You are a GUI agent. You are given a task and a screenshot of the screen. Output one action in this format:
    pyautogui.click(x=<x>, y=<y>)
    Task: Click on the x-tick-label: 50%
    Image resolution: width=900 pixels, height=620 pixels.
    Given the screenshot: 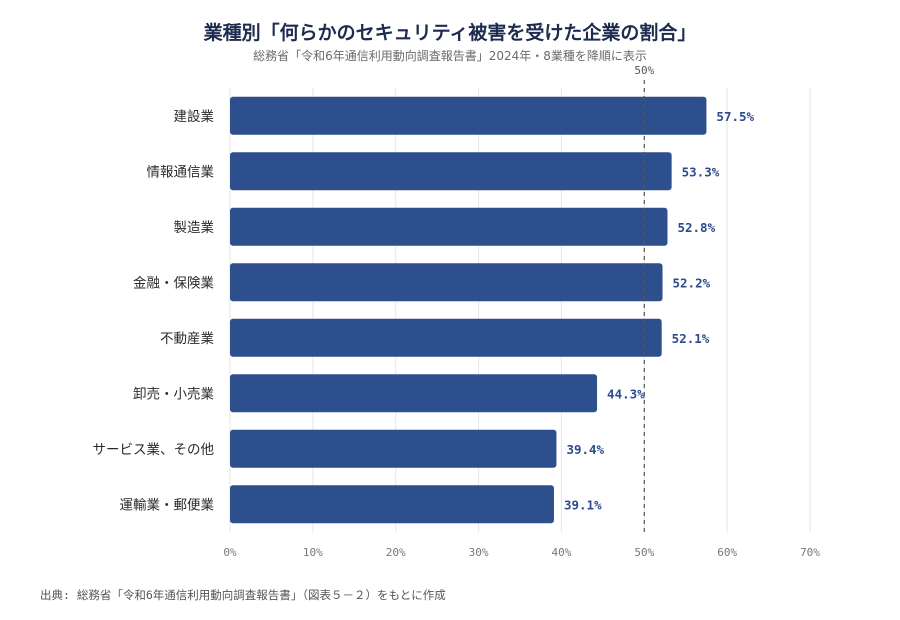 What is the action you would take?
    pyautogui.click(x=644, y=552)
    